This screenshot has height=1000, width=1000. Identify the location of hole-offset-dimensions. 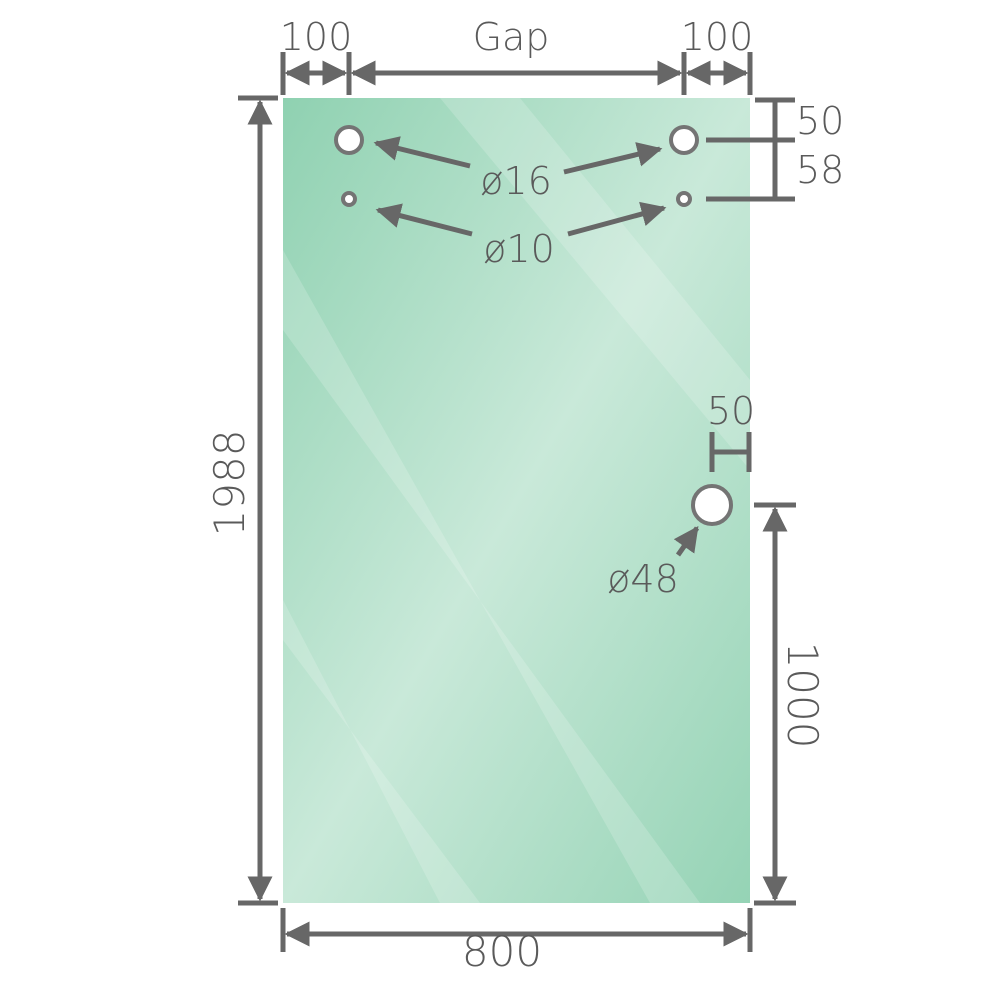
(750, 149).